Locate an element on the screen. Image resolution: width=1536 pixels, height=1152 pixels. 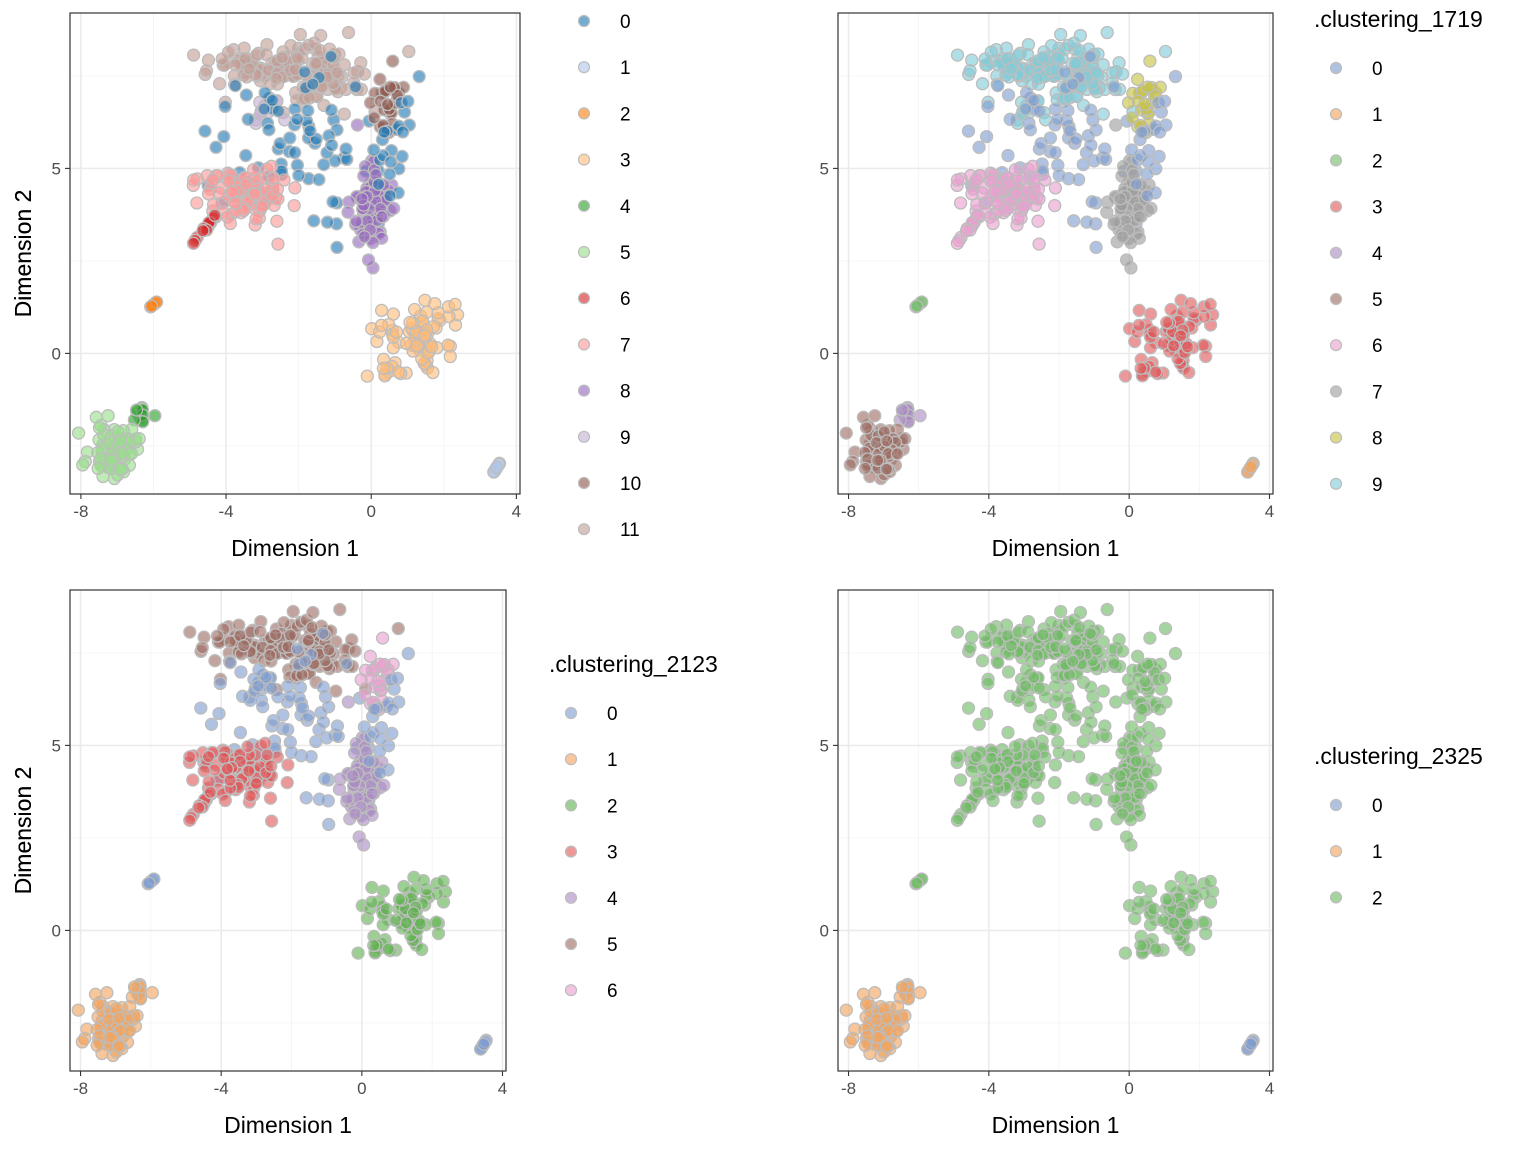
legend-title: .clustering_2325 is located at coordinates (1398, 756).